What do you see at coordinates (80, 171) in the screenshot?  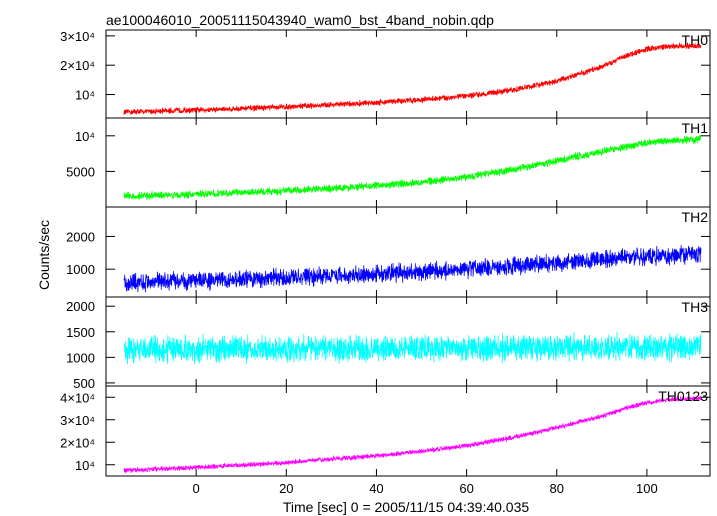 I see `y-tick-label: 5000` at bounding box center [80, 171].